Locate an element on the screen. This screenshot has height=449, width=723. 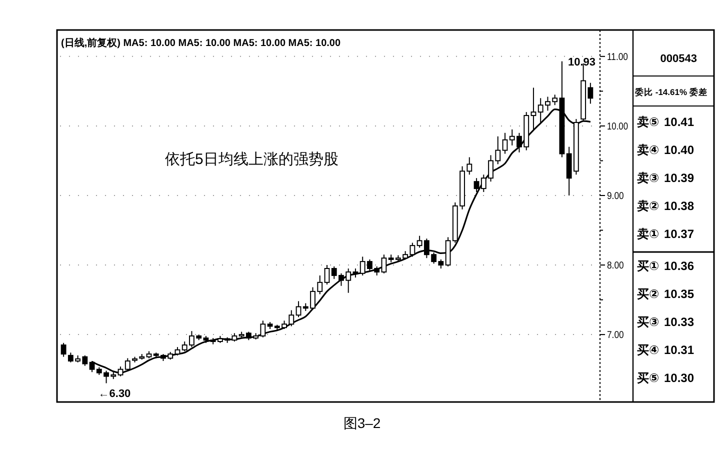
text: 卖② 10.38 is located at coordinates (665, 206).